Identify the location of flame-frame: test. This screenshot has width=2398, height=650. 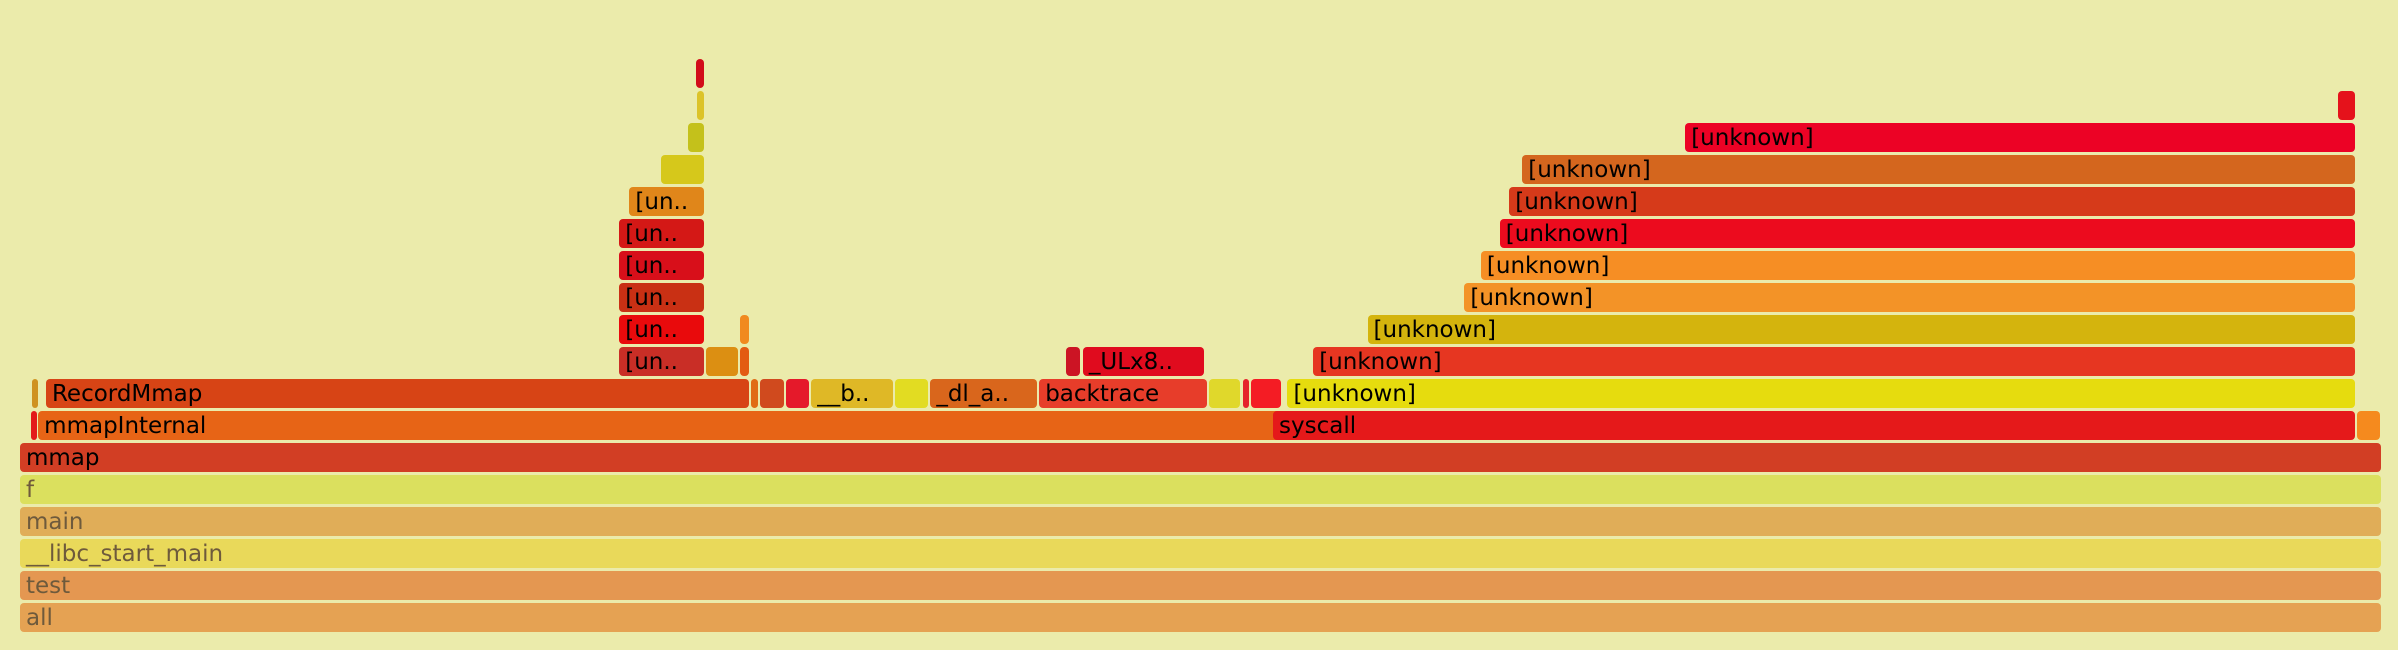
(1200, 585).